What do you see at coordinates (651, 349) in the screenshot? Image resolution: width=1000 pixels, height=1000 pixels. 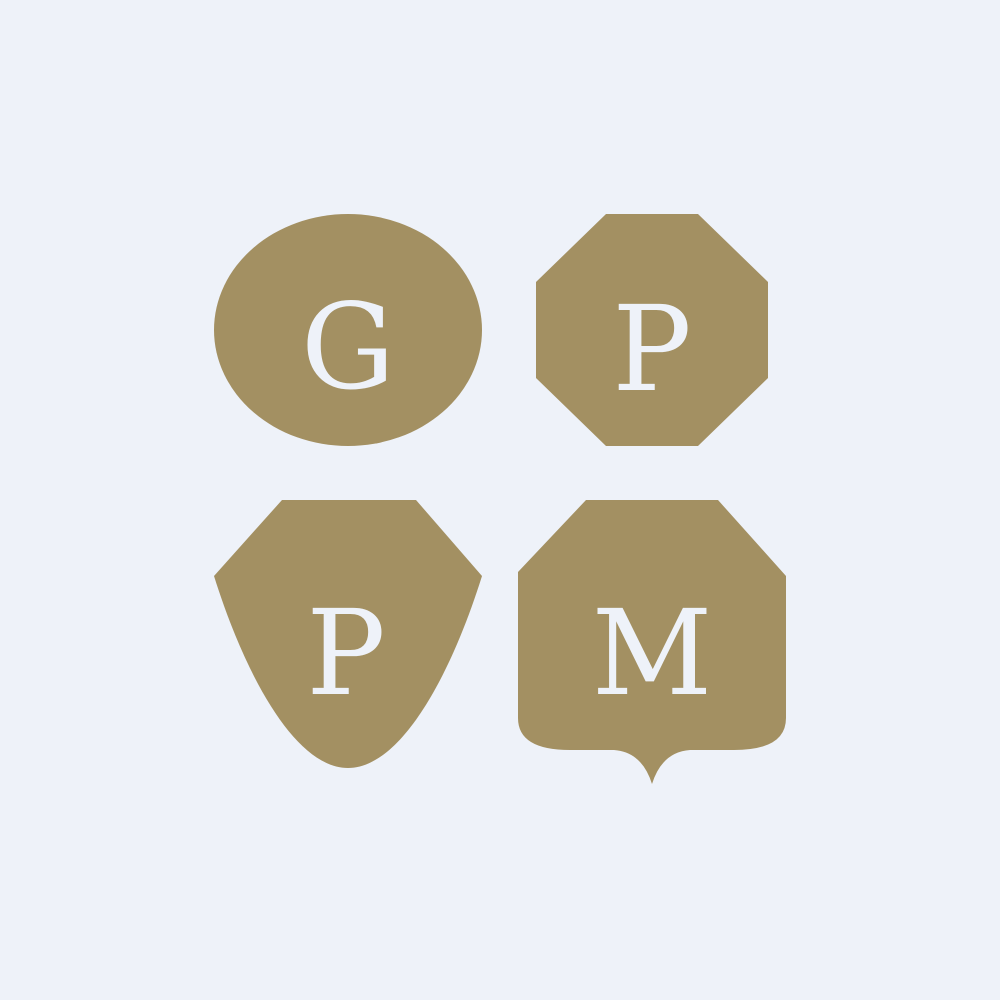 I see `badge-letter-p-top: P` at bounding box center [651, 349].